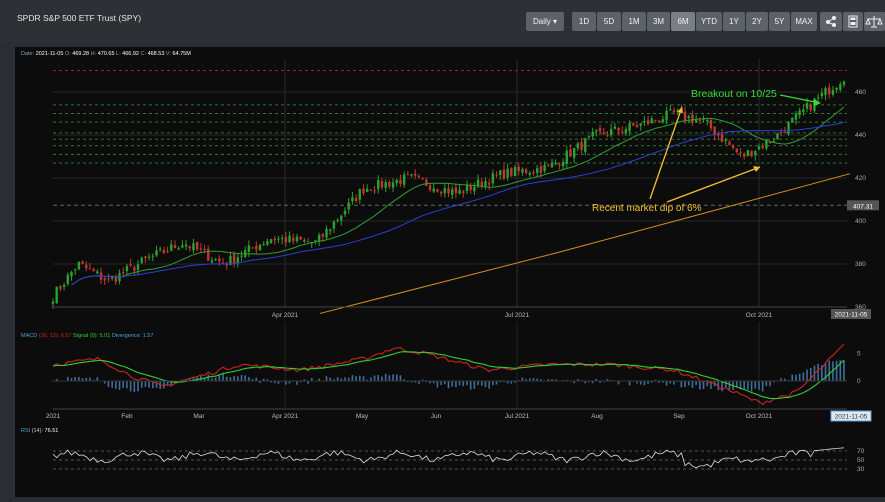 Image resolution: width=885 pixels, height=502 pixels. What do you see at coordinates (545, 21) in the screenshot?
I see `interval-dropdown: Daily ▾` at bounding box center [545, 21].